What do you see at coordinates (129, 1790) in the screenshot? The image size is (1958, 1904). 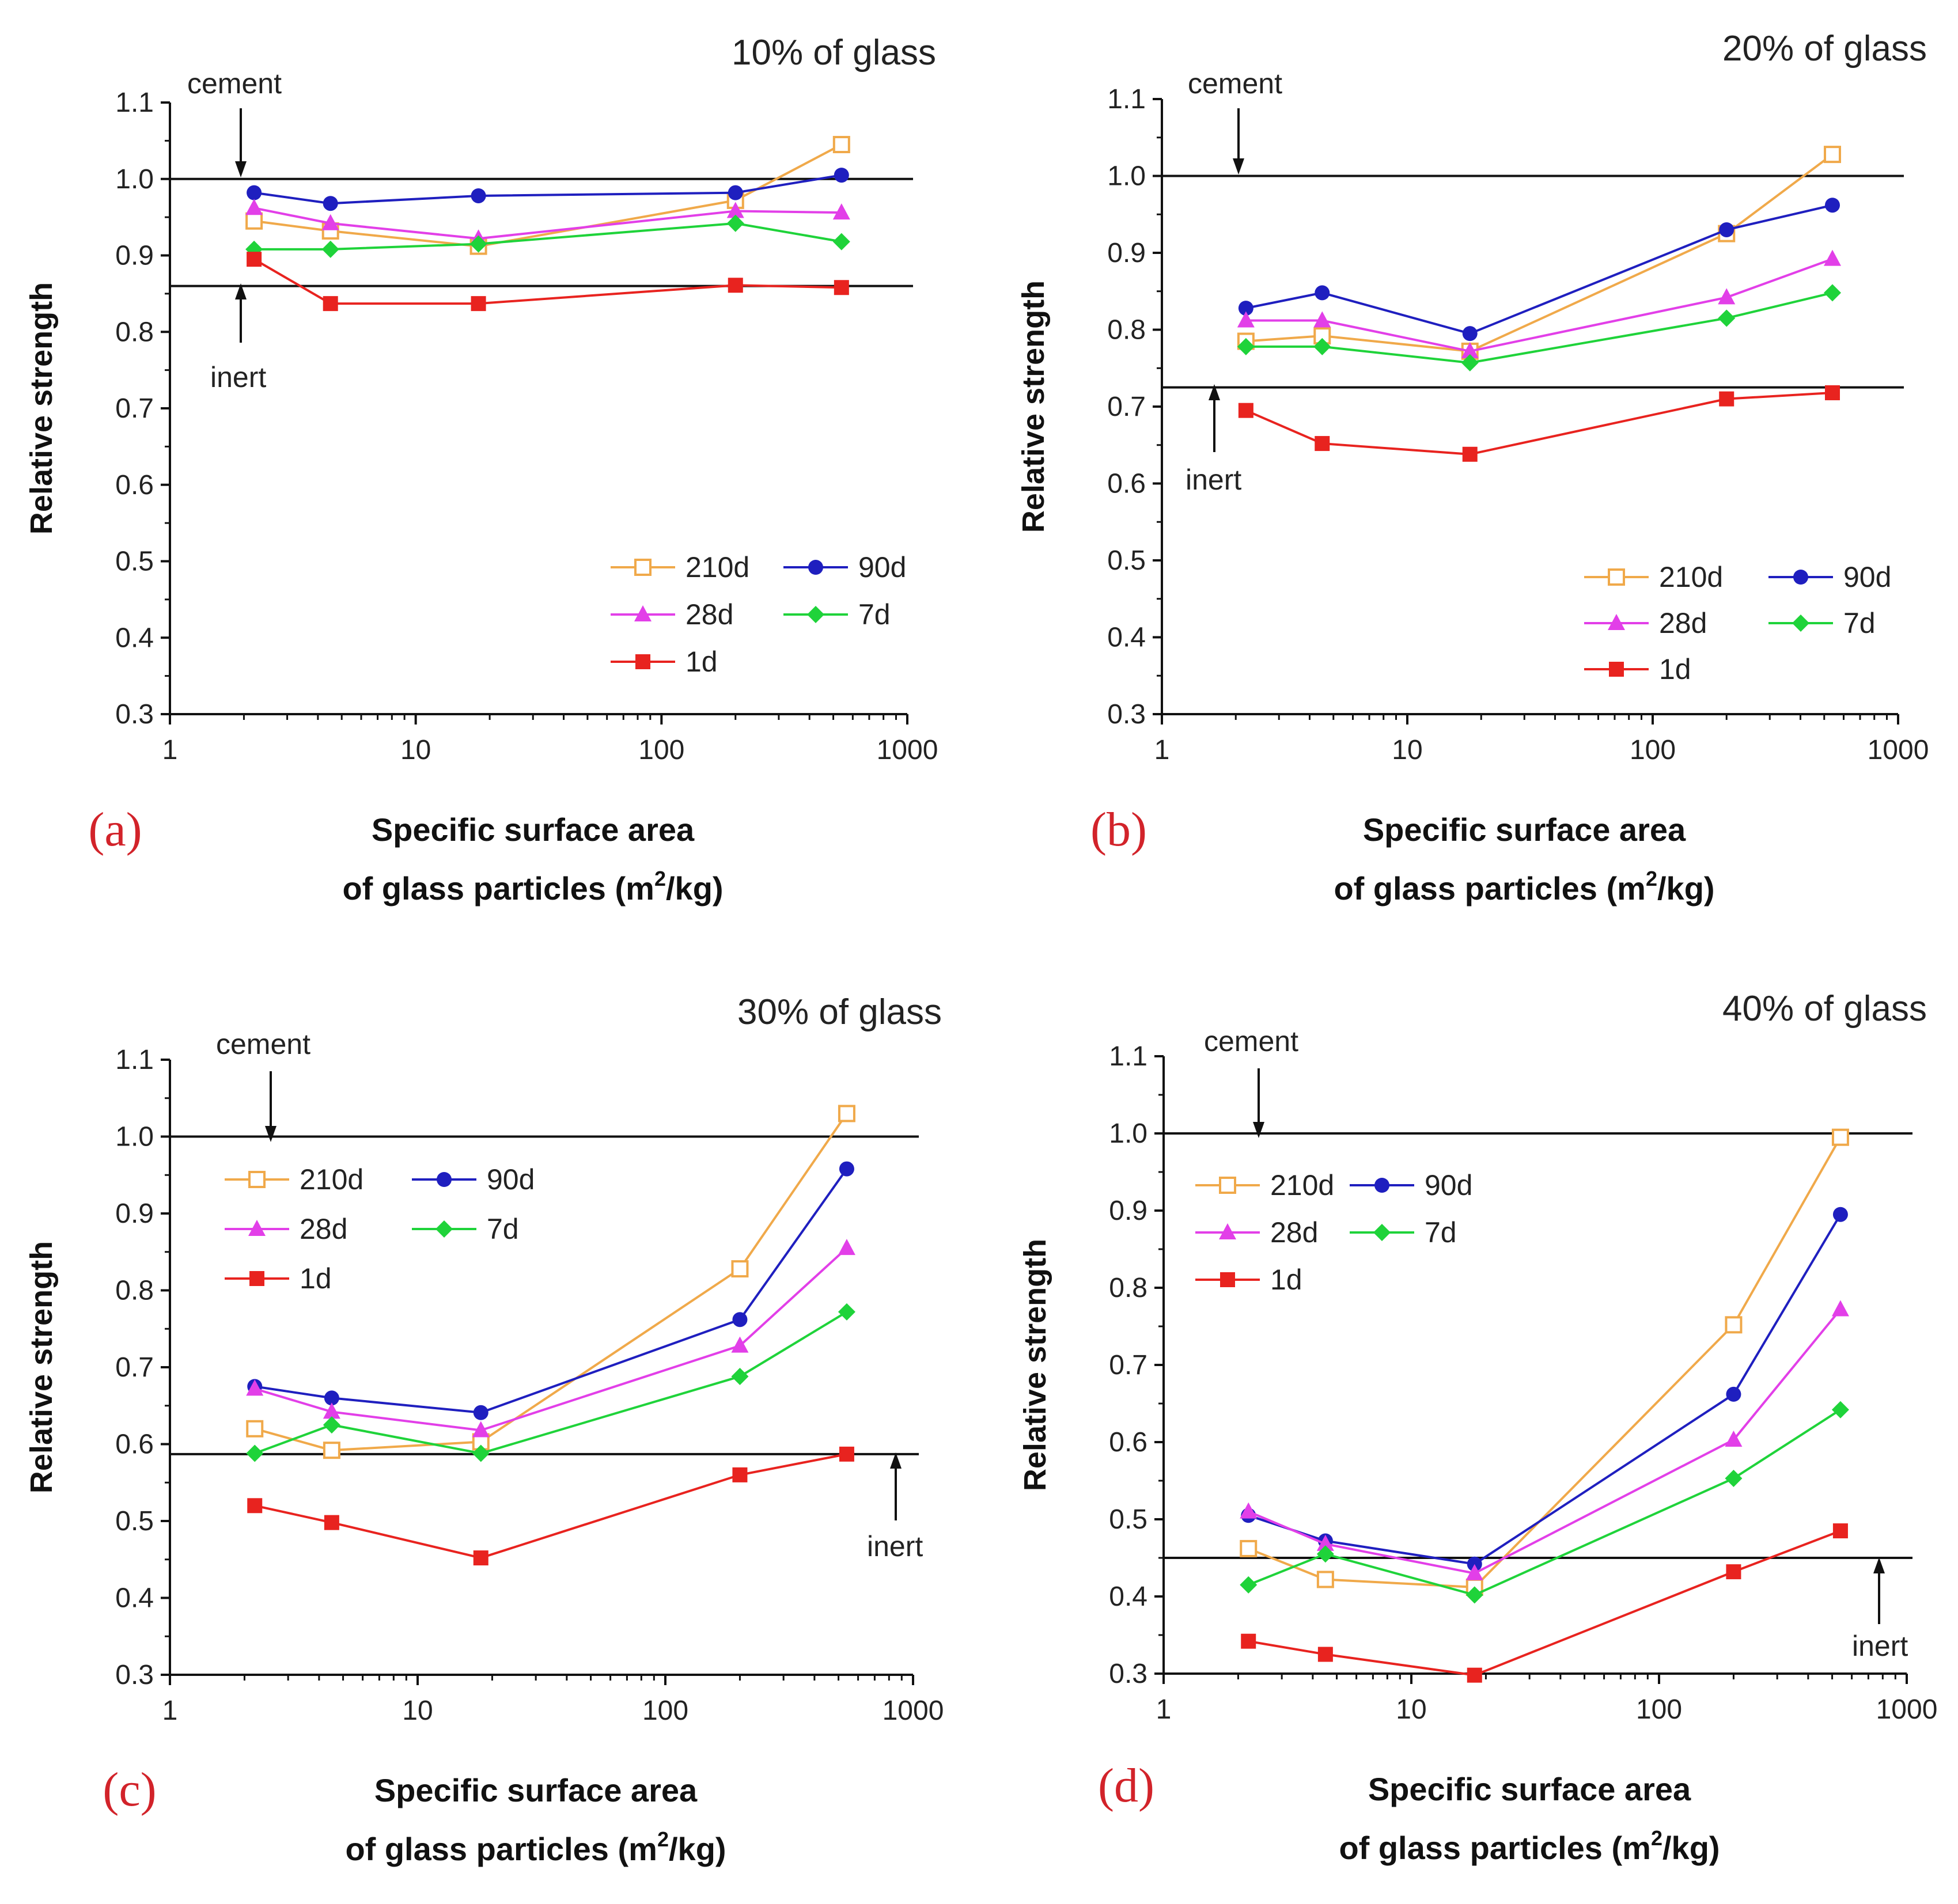 I see `panel-letter: (c)` at bounding box center [129, 1790].